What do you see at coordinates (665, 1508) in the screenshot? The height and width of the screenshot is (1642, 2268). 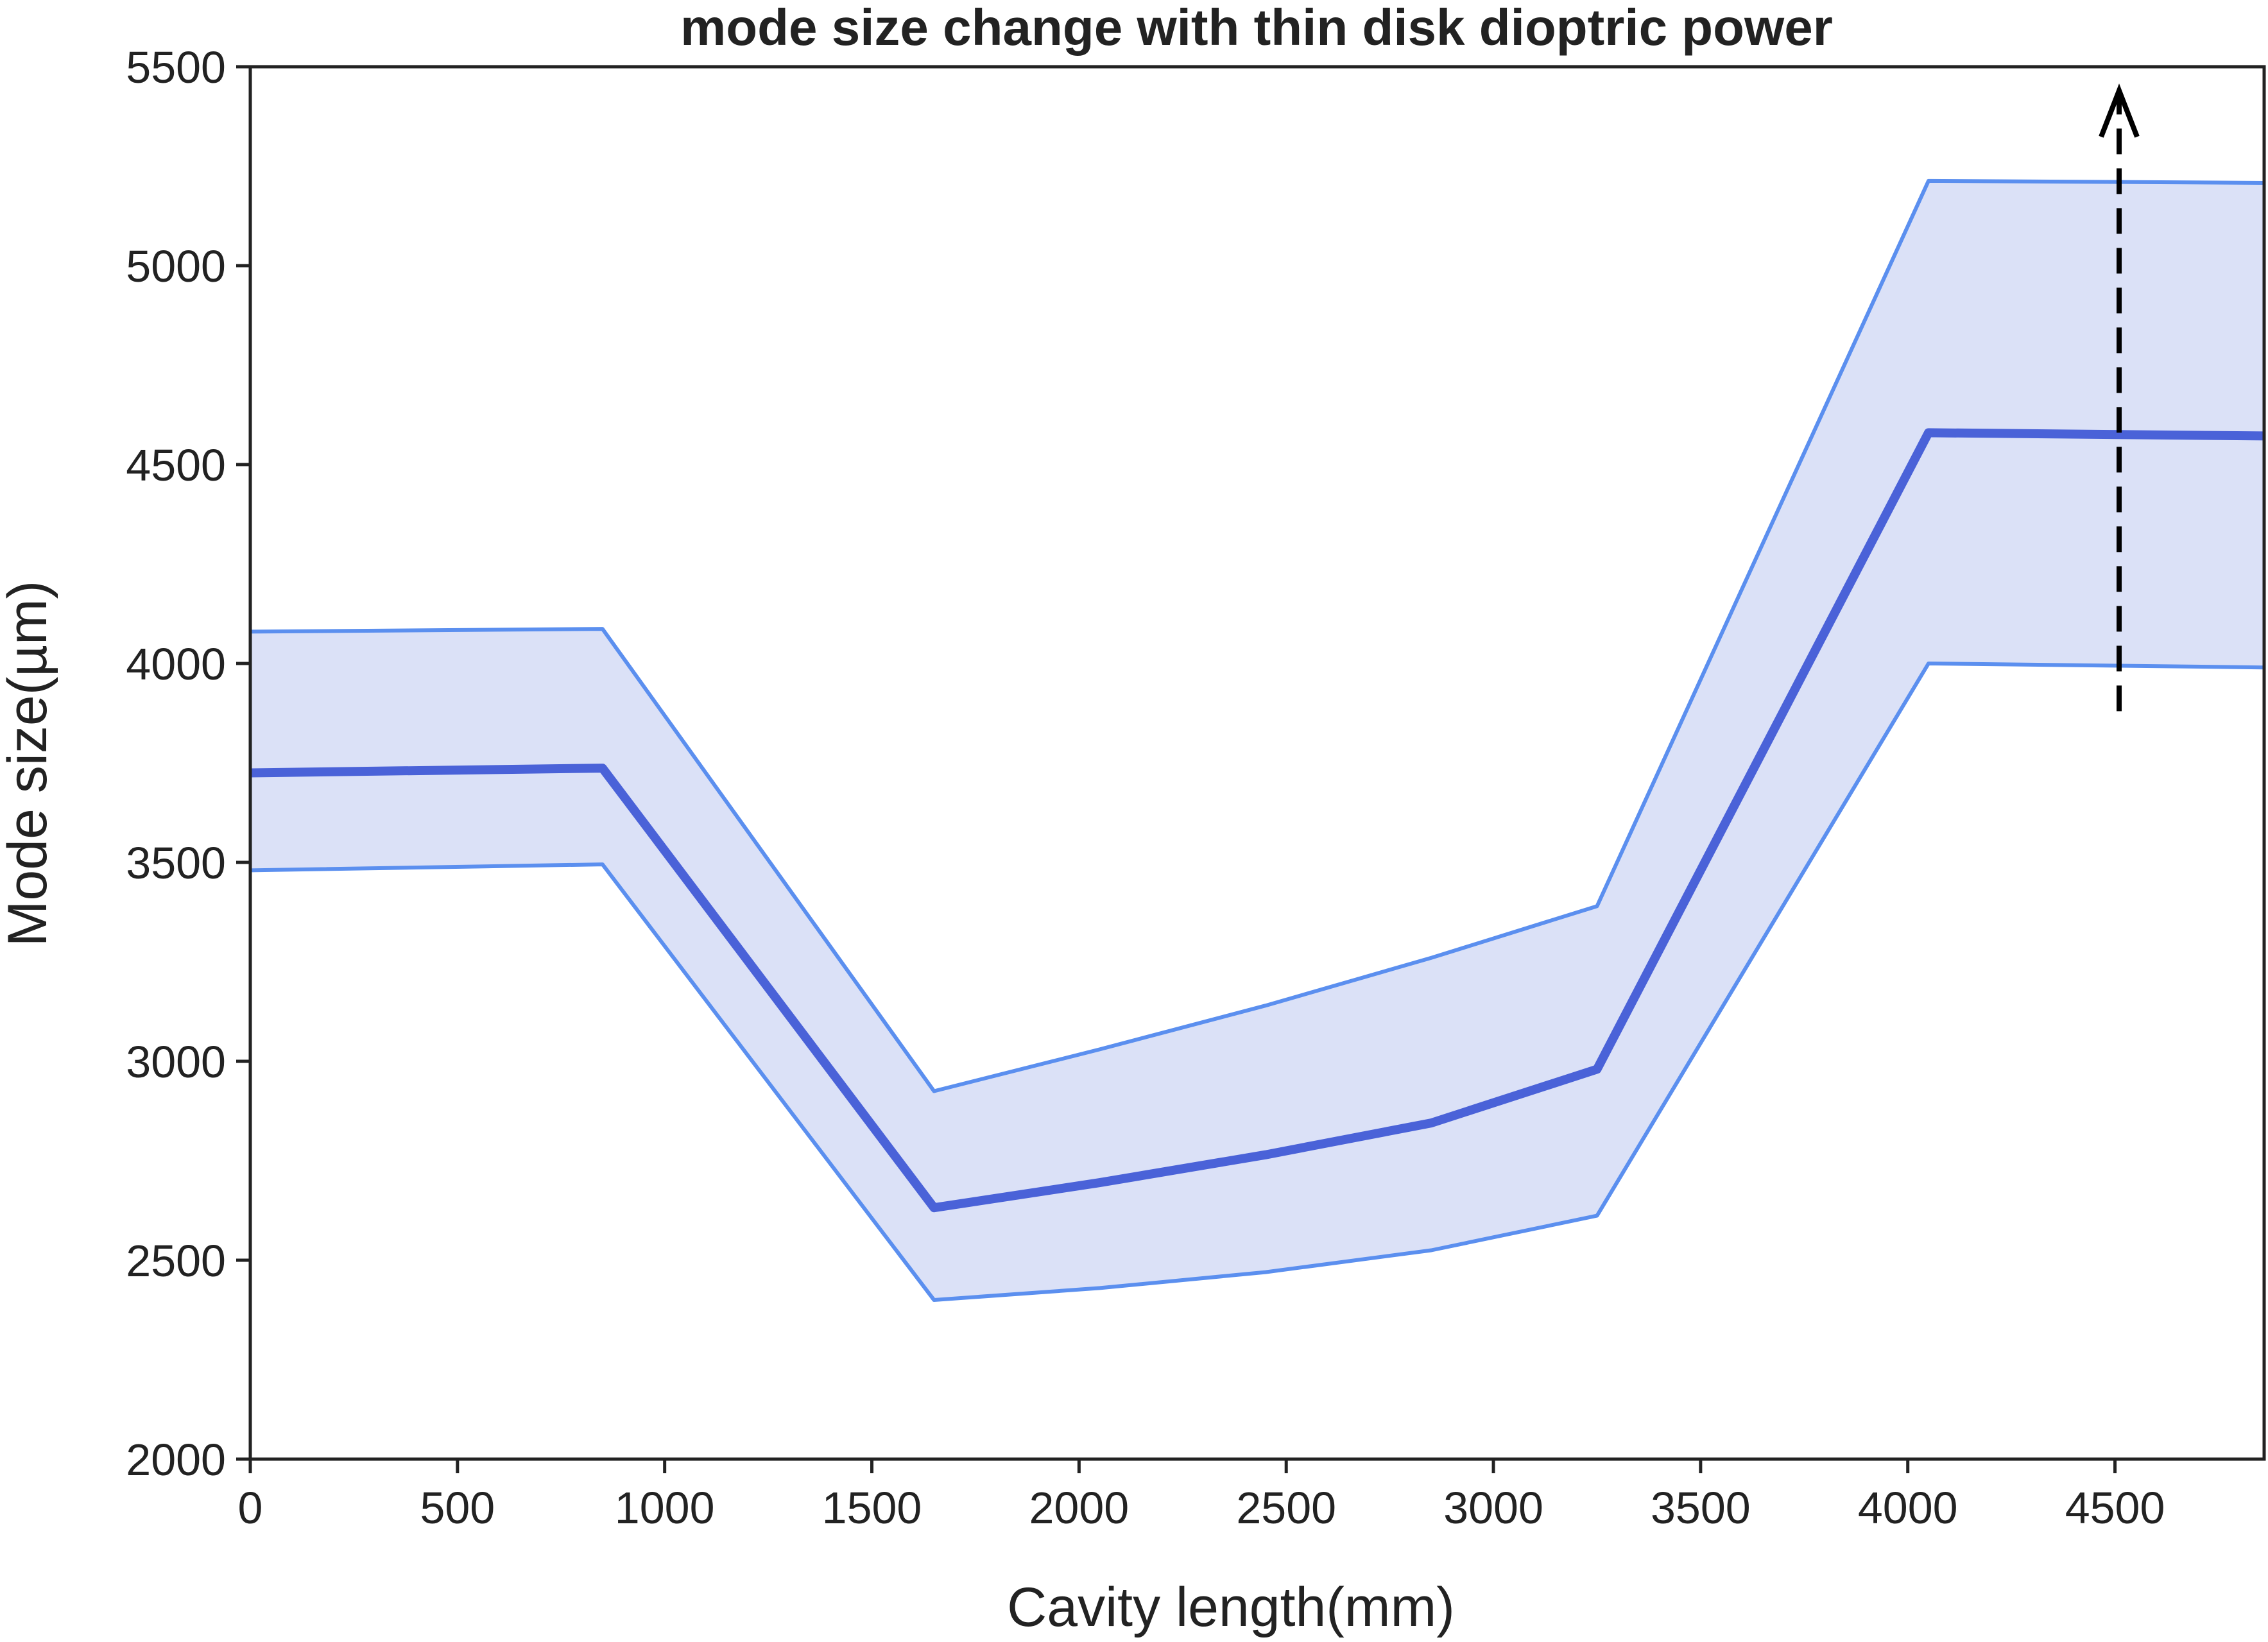 I see `x-tick-label: 1000` at bounding box center [665, 1508].